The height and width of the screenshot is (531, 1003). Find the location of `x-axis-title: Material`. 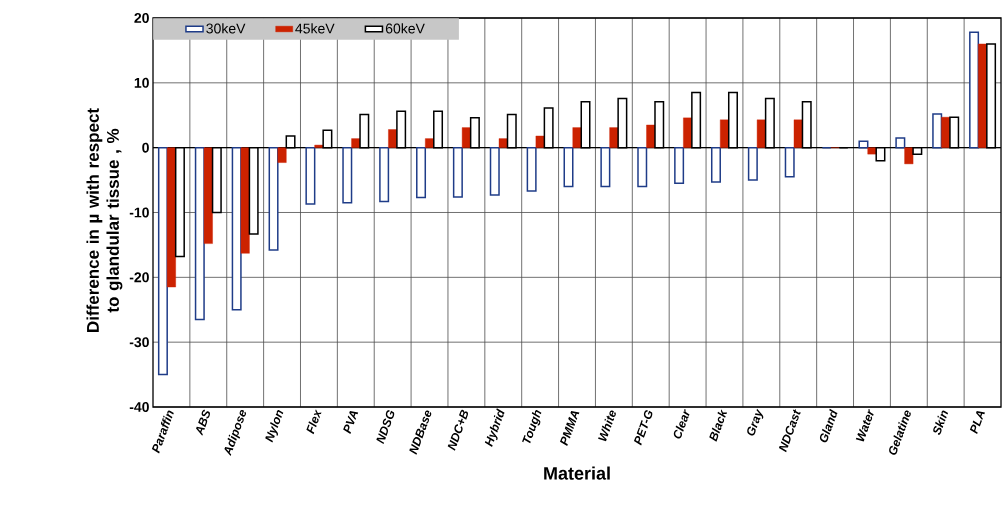

x-axis-title: Material is located at coordinates (577, 473).